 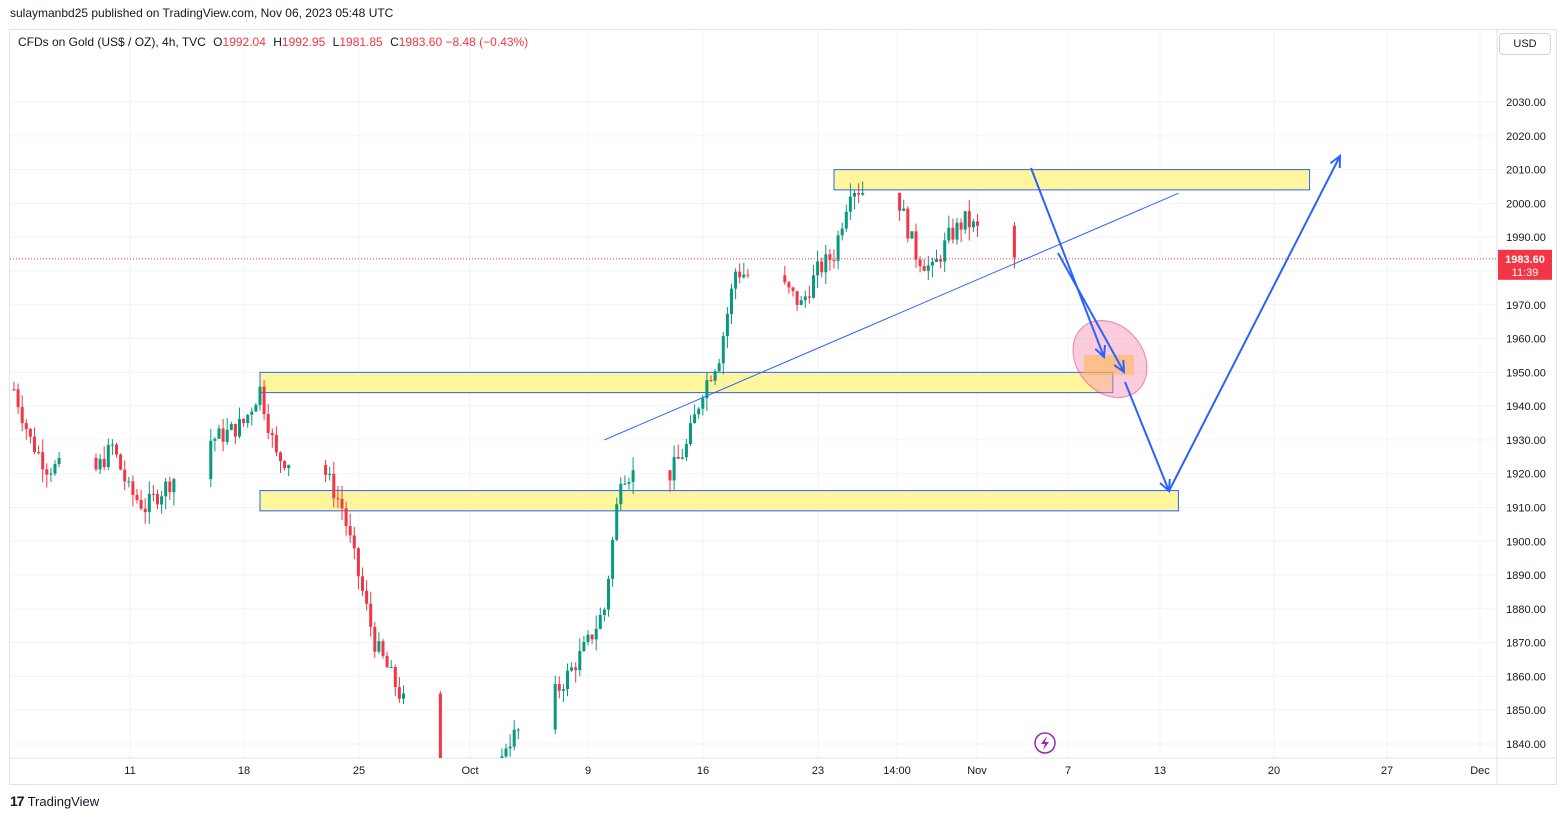 What do you see at coordinates (977, 771) in the screenshot?
I see `time-tick-label: Nov` at bounding box center [977, 771].